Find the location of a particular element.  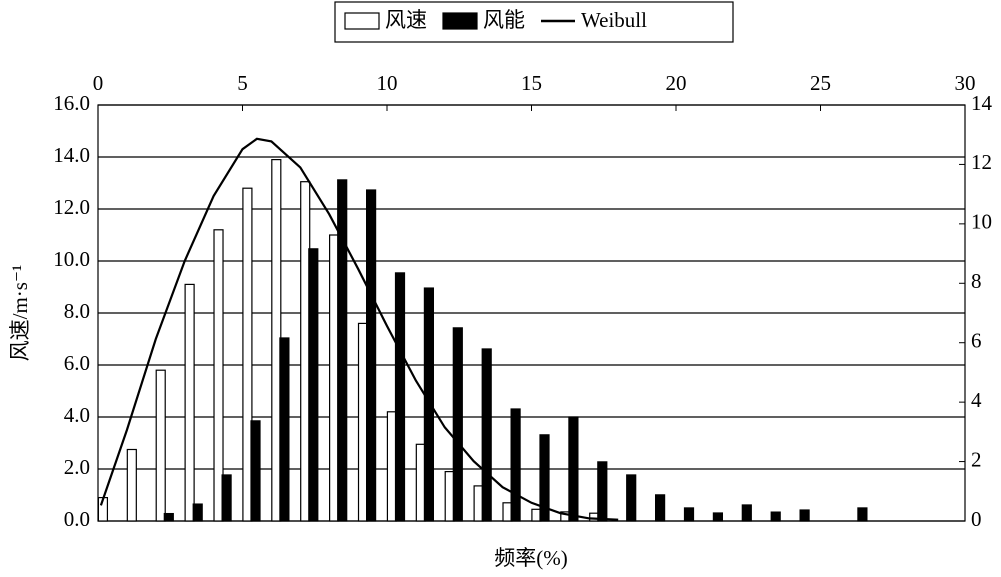

y-tick-label: 2.0 is located at coordinates (77, 467).